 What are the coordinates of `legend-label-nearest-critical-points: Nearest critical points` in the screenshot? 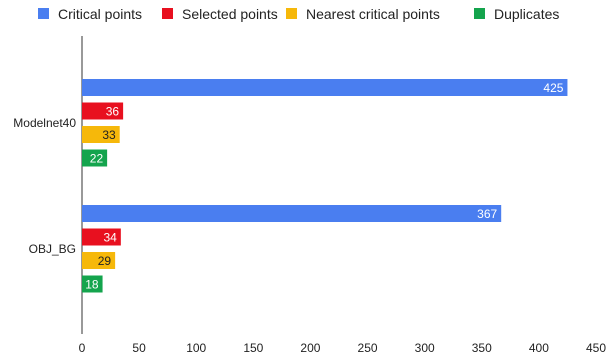 It's located at (373, 14).